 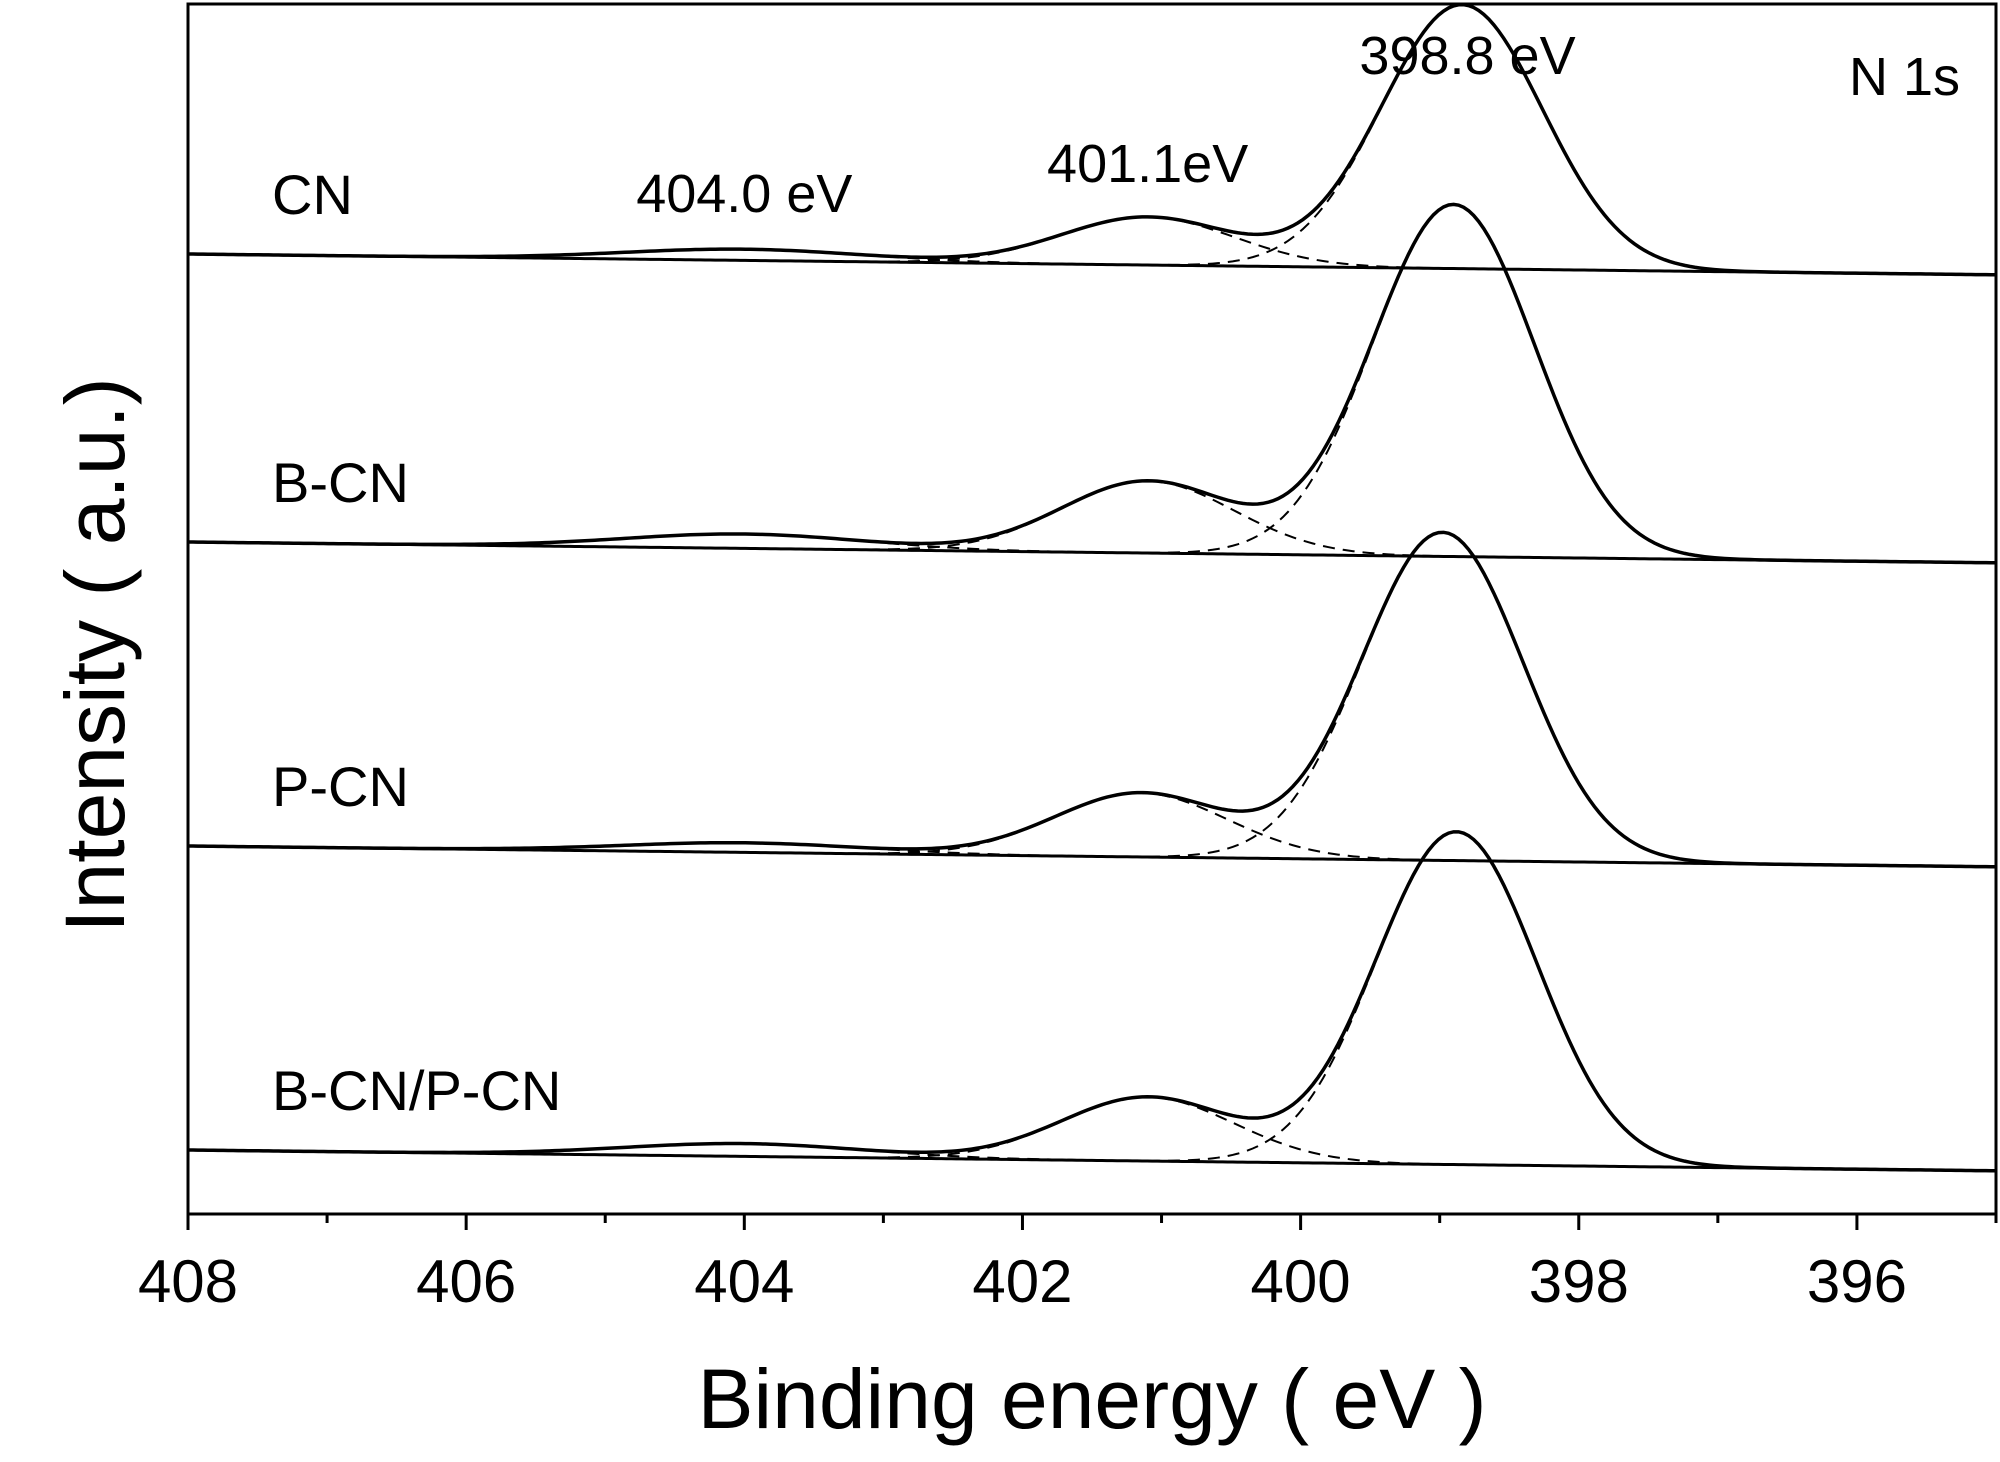 What do you see at coordinates (466, 1281) in the screenshot?
I see `x-tick-label: 406` at bounding box center [466, 1281].